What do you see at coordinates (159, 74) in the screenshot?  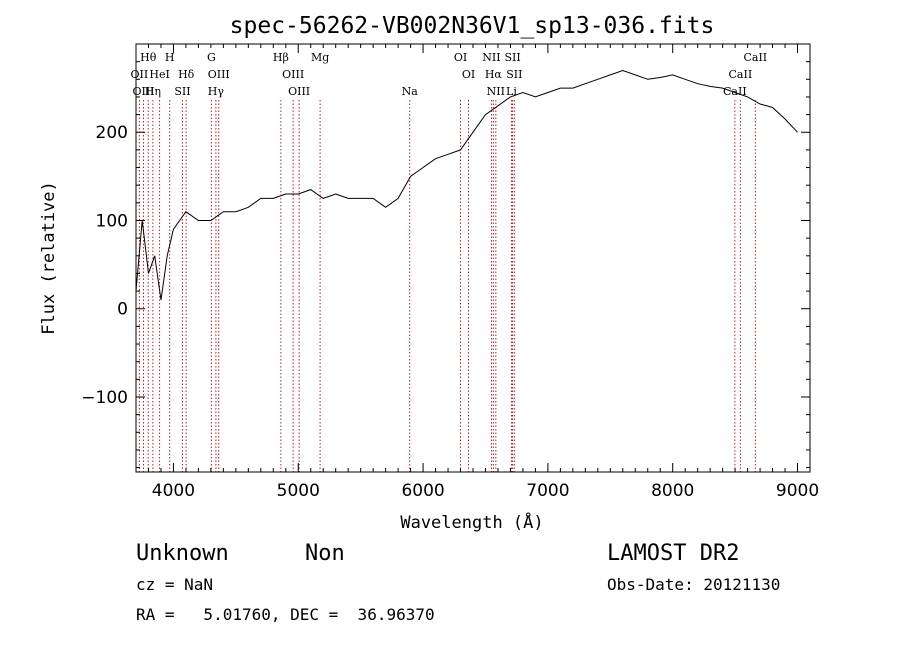 I see `line-label-10: HeI` at bounding box center [159, 74].